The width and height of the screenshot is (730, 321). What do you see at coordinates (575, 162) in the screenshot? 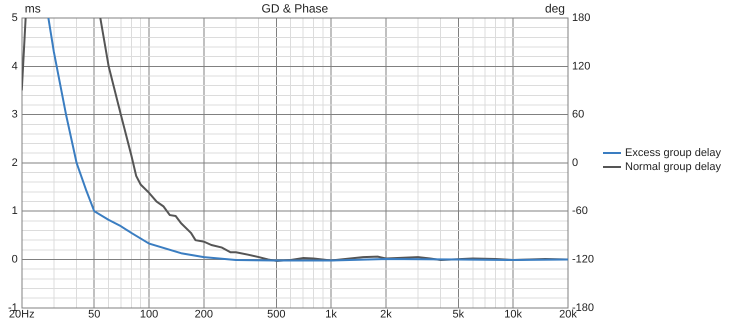
I see `y2-tick-label: 0` at bounding box center [575, 162].